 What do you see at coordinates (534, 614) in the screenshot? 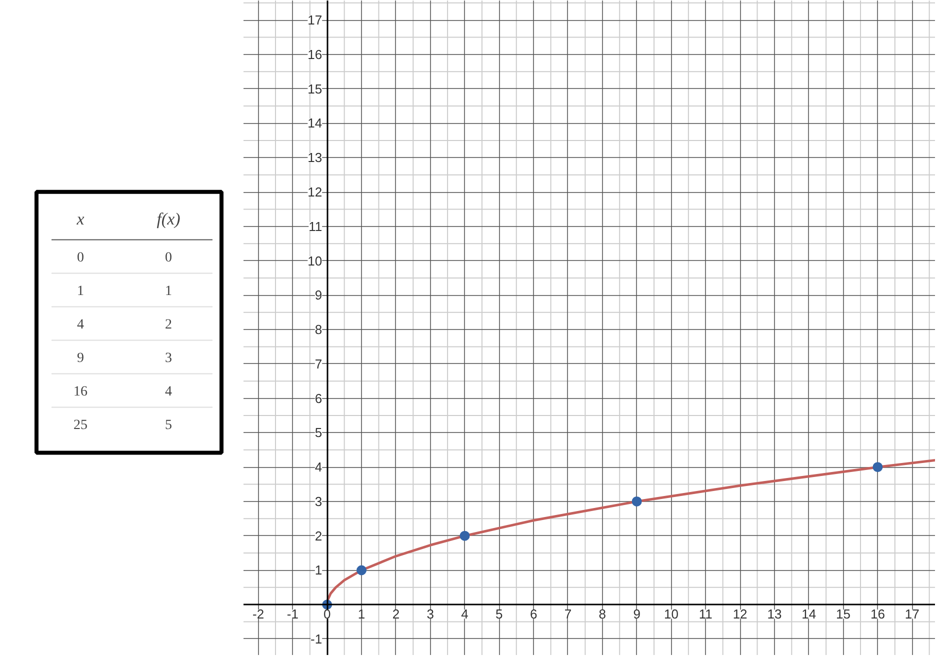
I see `x-tick-label: 6` at bounding box center [534, 614].